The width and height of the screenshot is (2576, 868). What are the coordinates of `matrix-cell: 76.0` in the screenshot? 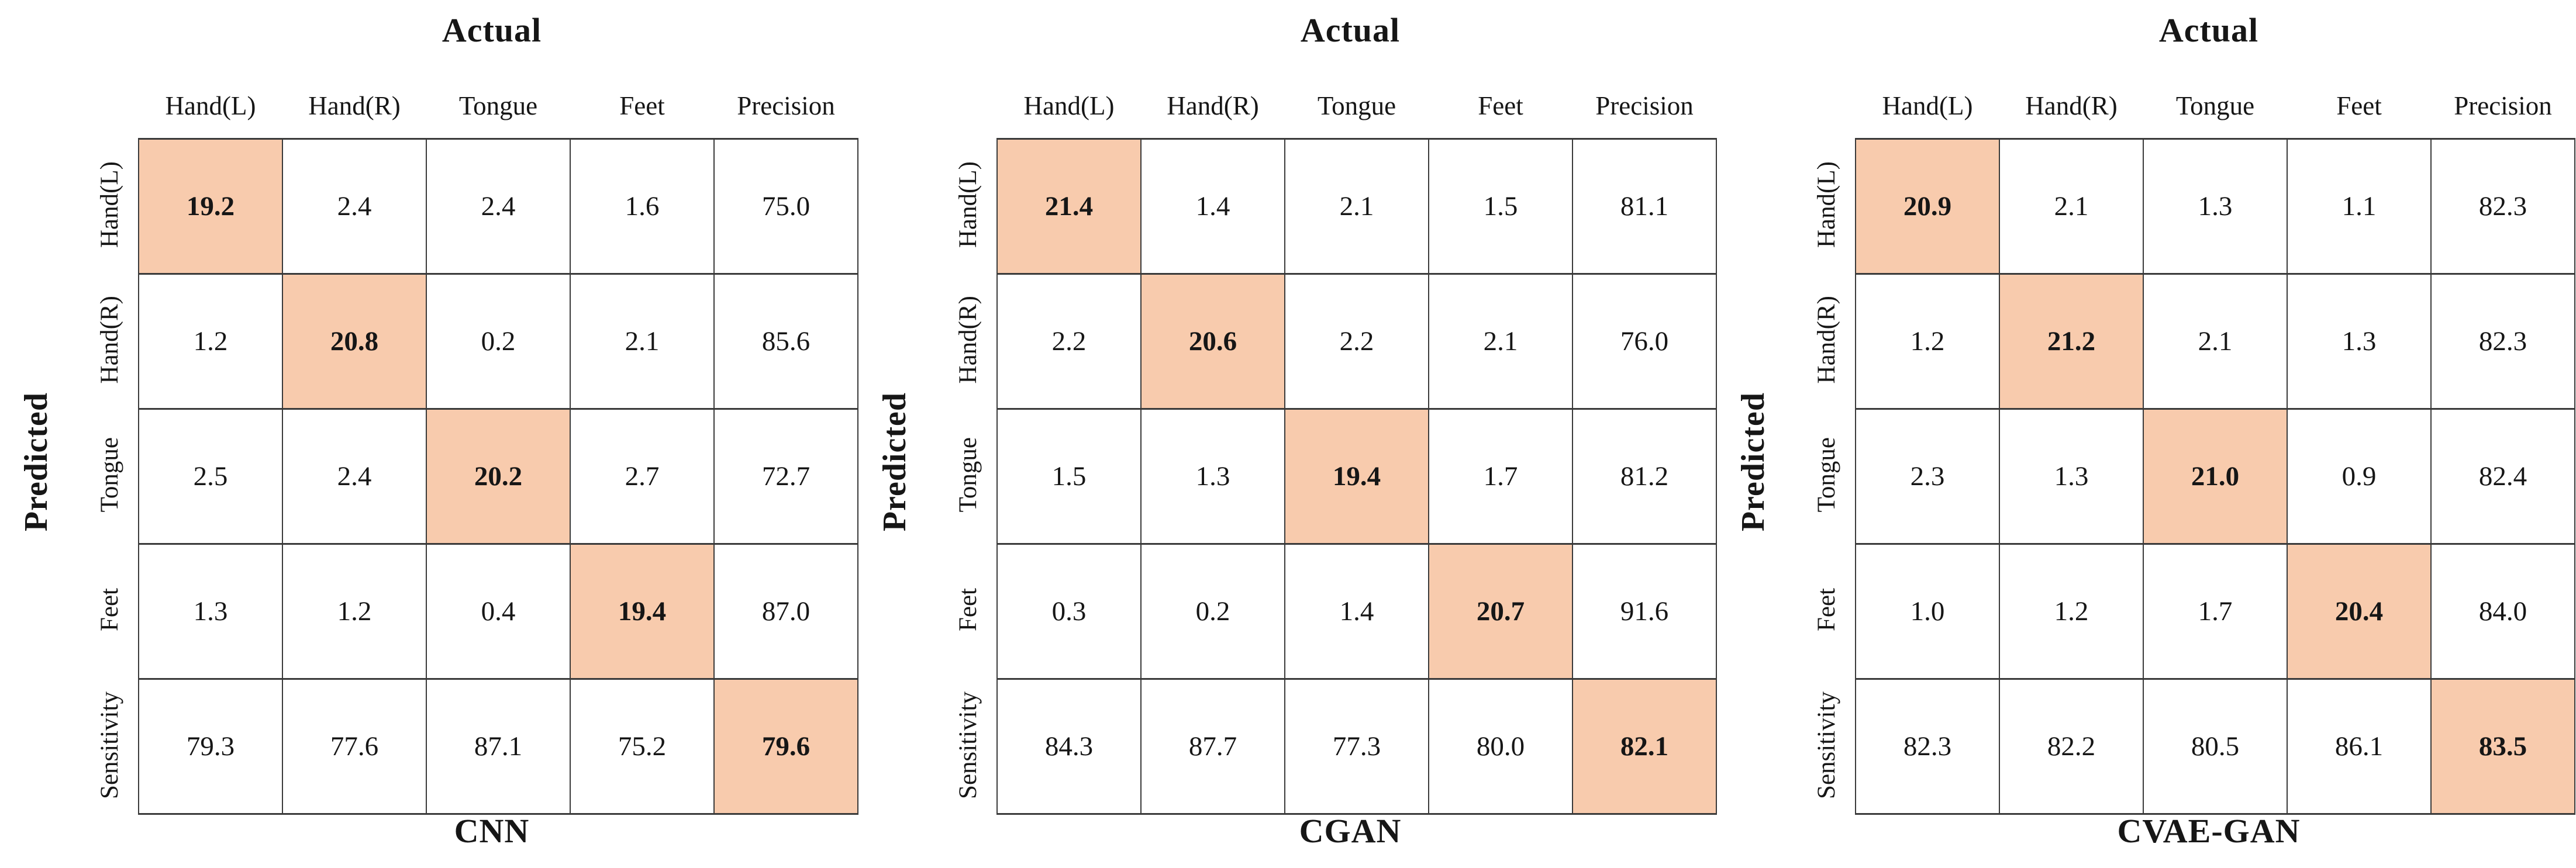 It's located at (1645, 341).